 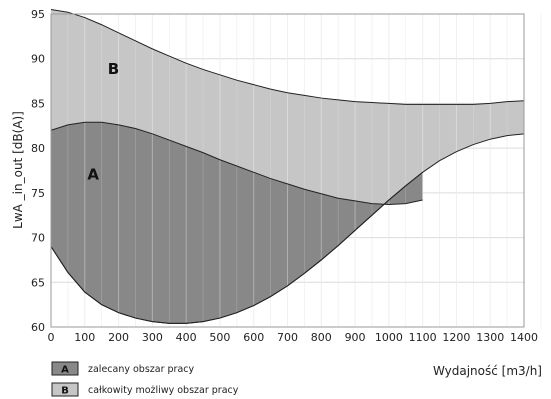 I want to click on y-tick-labels: 60 65 70 75 80 85 90 95, so click(x=38, y=171).